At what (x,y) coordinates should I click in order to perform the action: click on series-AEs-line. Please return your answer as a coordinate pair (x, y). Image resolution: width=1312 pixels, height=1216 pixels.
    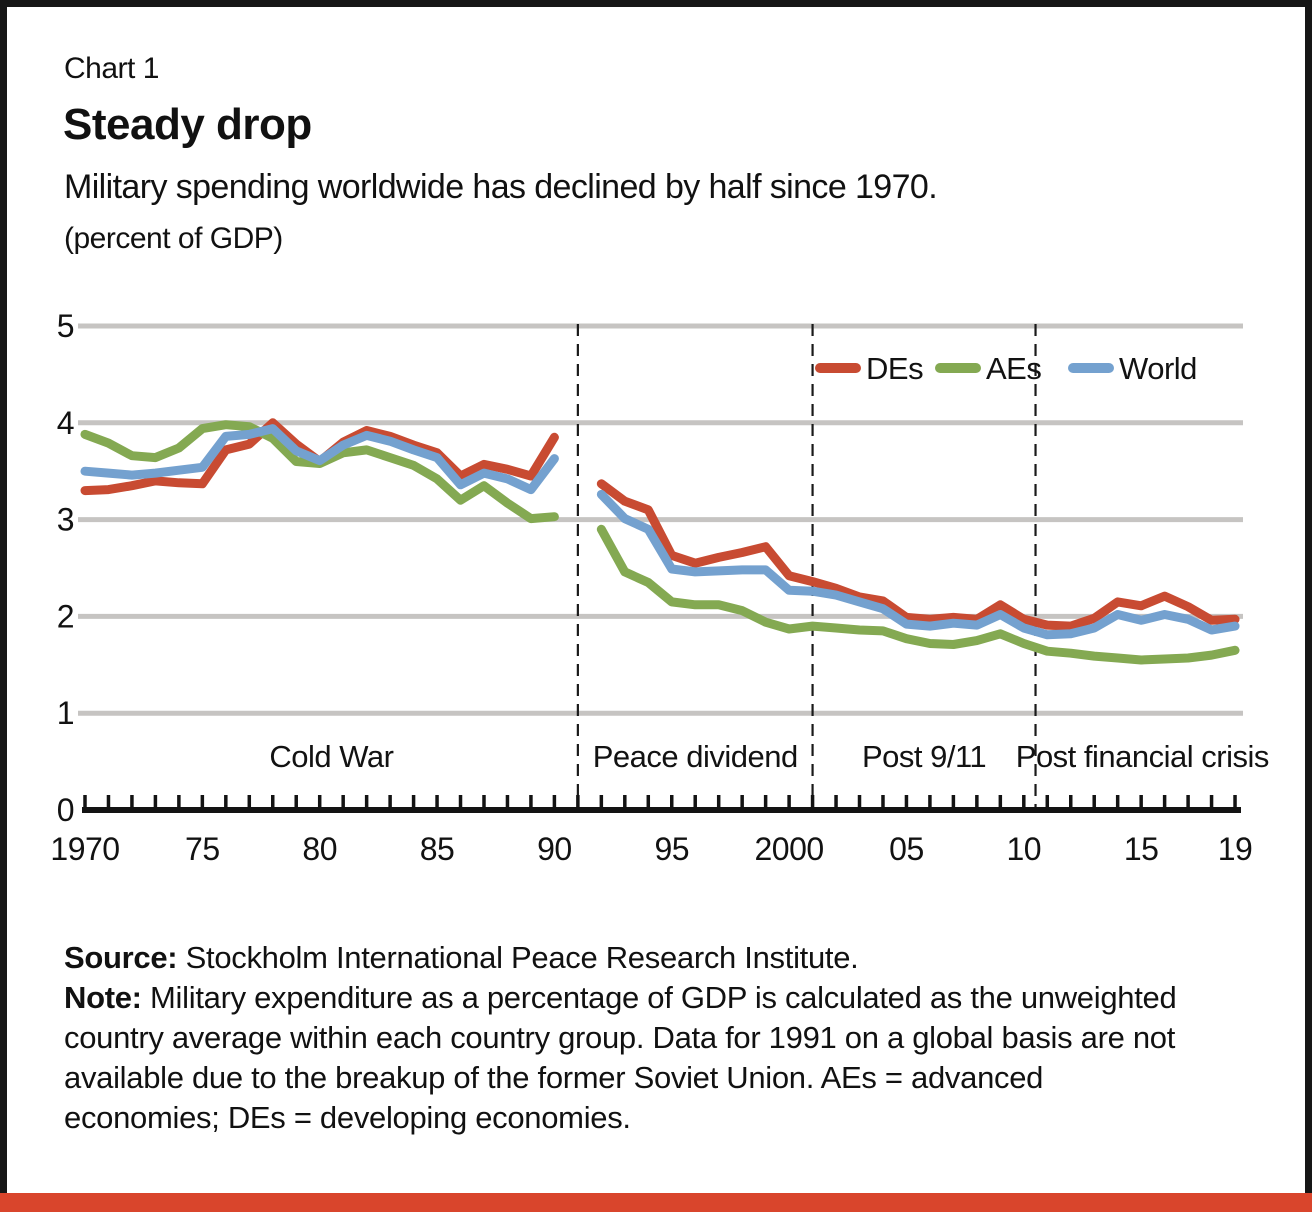
    Looking at the image, I should click on (918, 594).